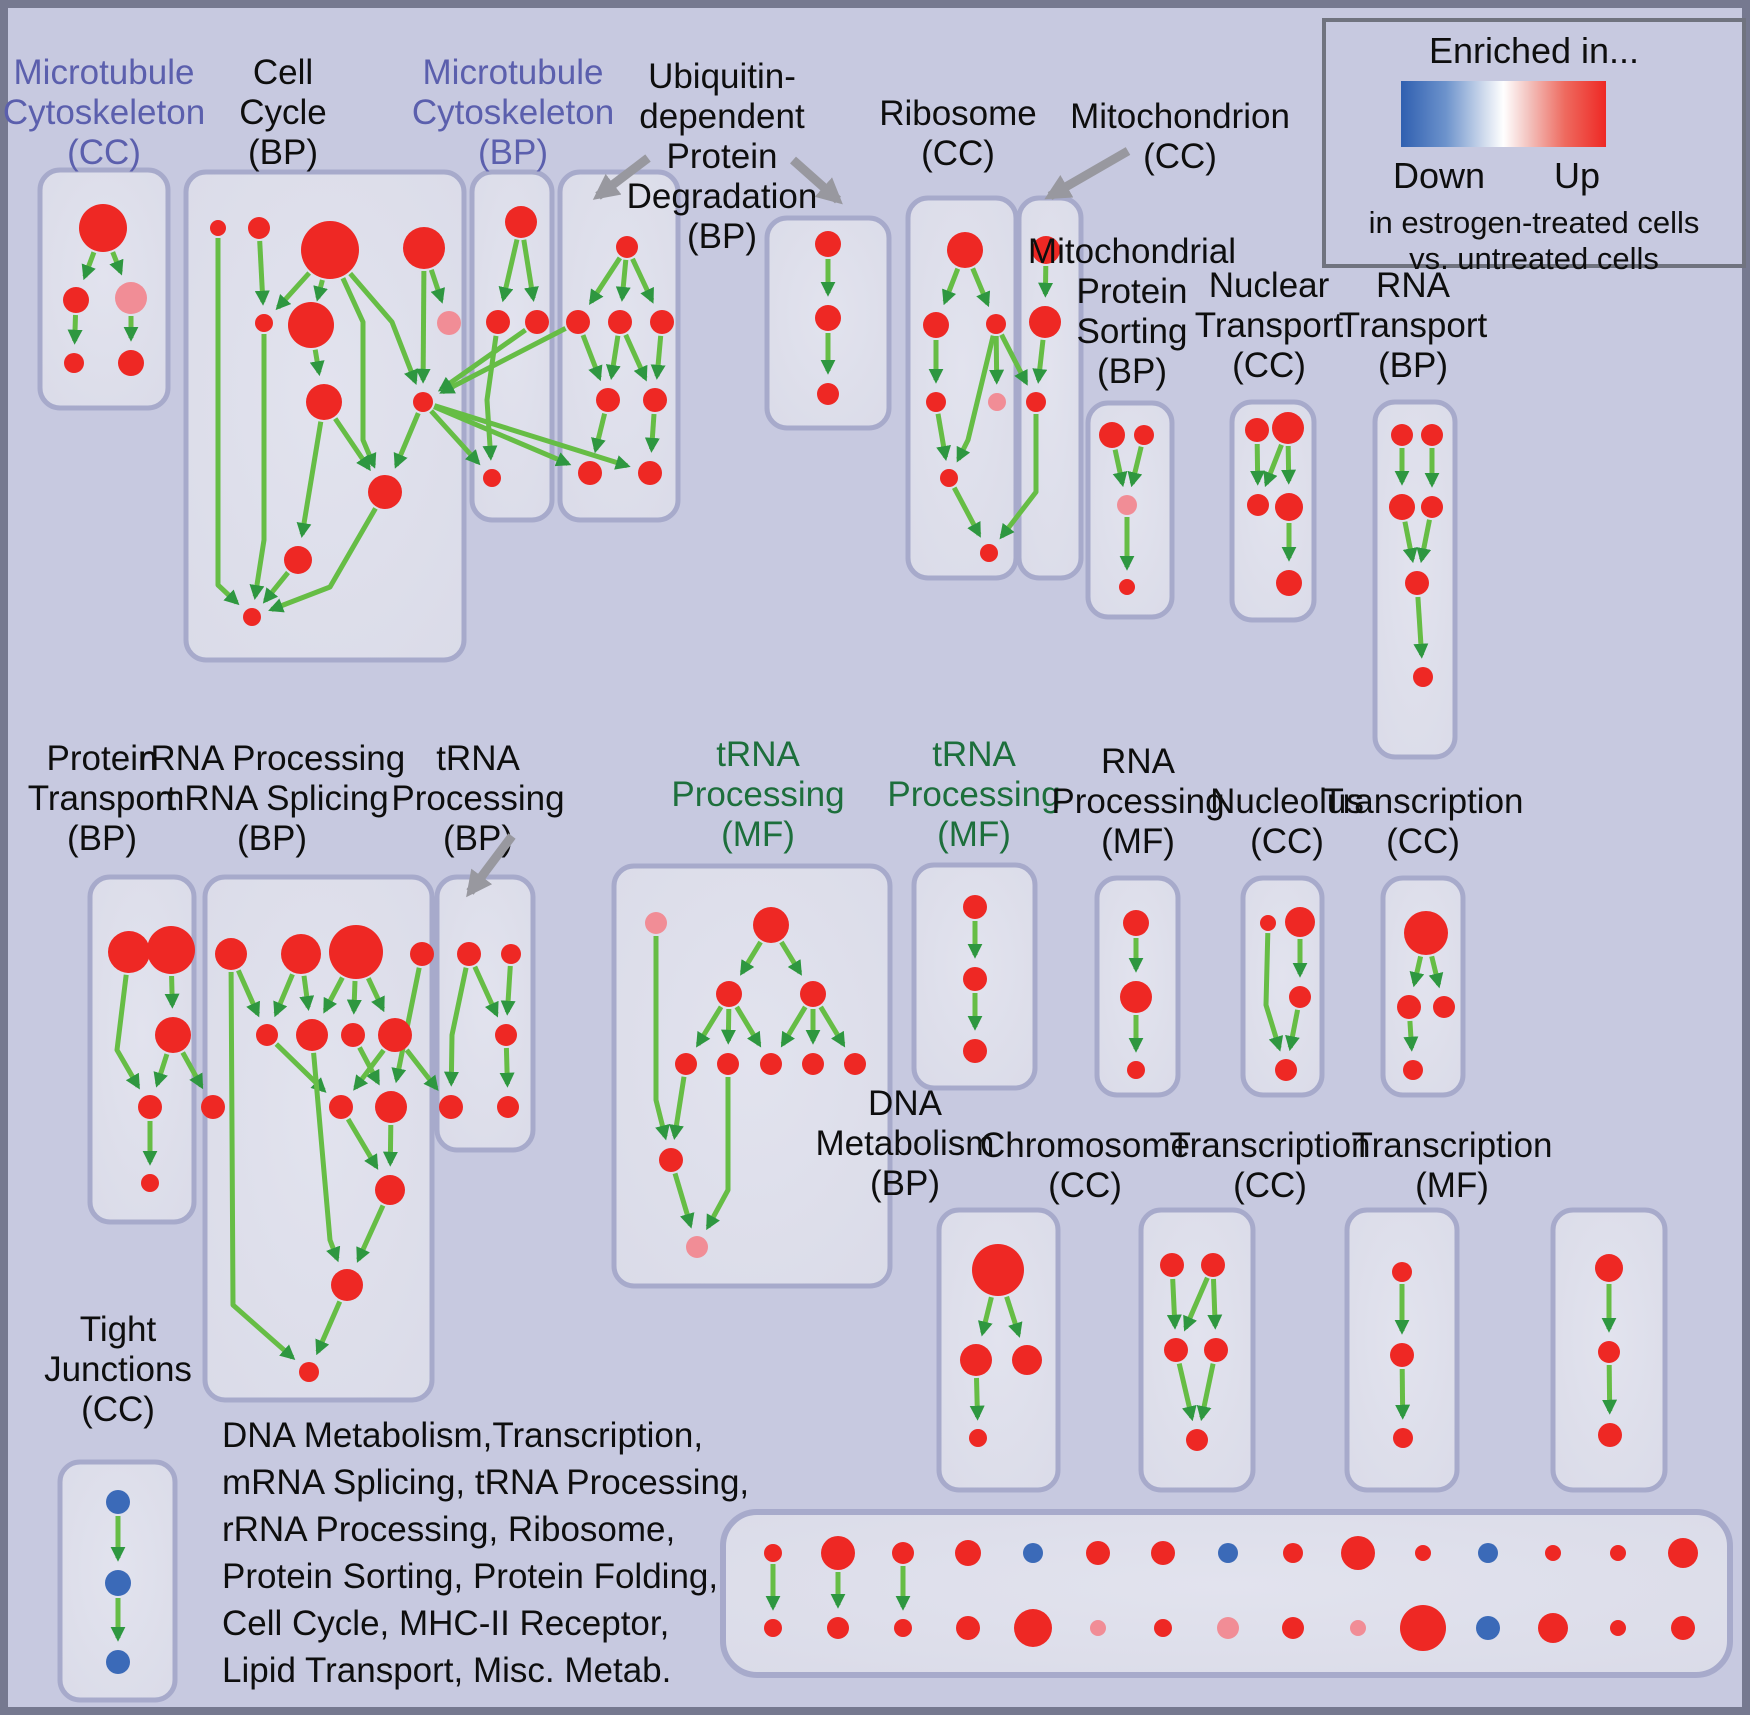 This screenshot has width=1750, height=1715. What do you see at coordinates (905, 1103) in the screenshot?
I see `cluster-label-dna-metabolism-bp-line1: DNA` at bounding box center [905, 1103].